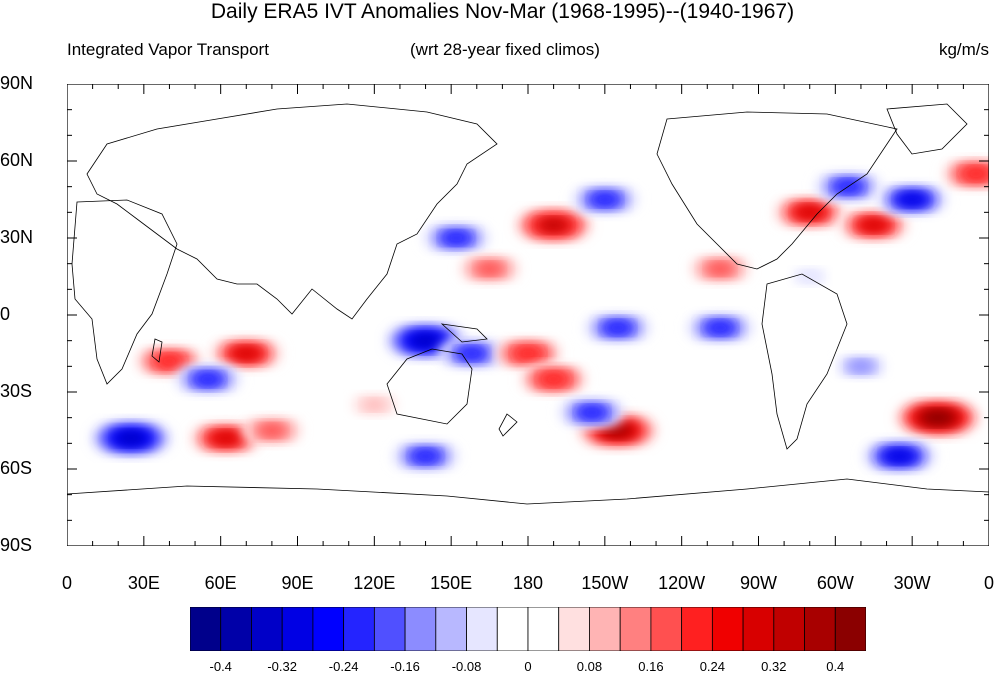 This screenshot has height=676, width=1005. Describe the element at coordinates (297, 583) in the screenshot. I see `lon-tick-label: 90E` at that location.